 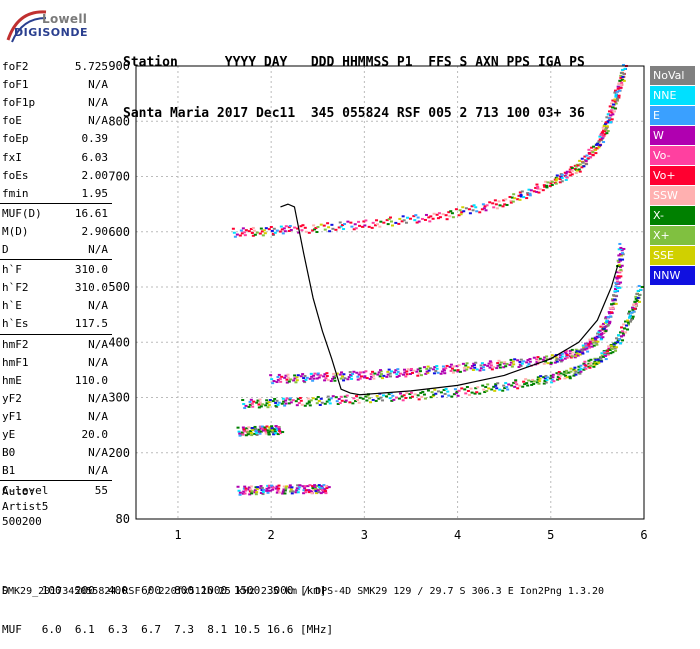 What do you see at coordinates (5, 249) in the screenshot?
I see `param-key: D` at bounding box center [5, 249].